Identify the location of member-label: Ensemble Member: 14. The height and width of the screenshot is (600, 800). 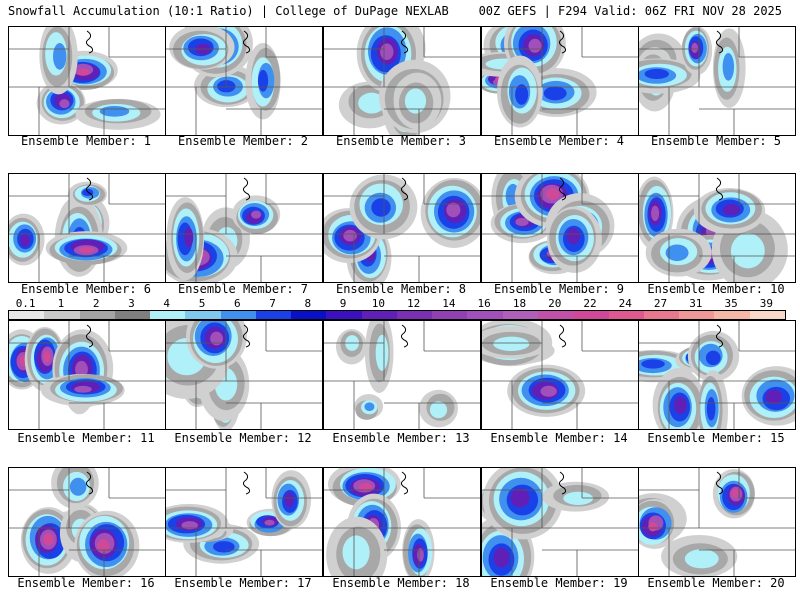
(559, 438).